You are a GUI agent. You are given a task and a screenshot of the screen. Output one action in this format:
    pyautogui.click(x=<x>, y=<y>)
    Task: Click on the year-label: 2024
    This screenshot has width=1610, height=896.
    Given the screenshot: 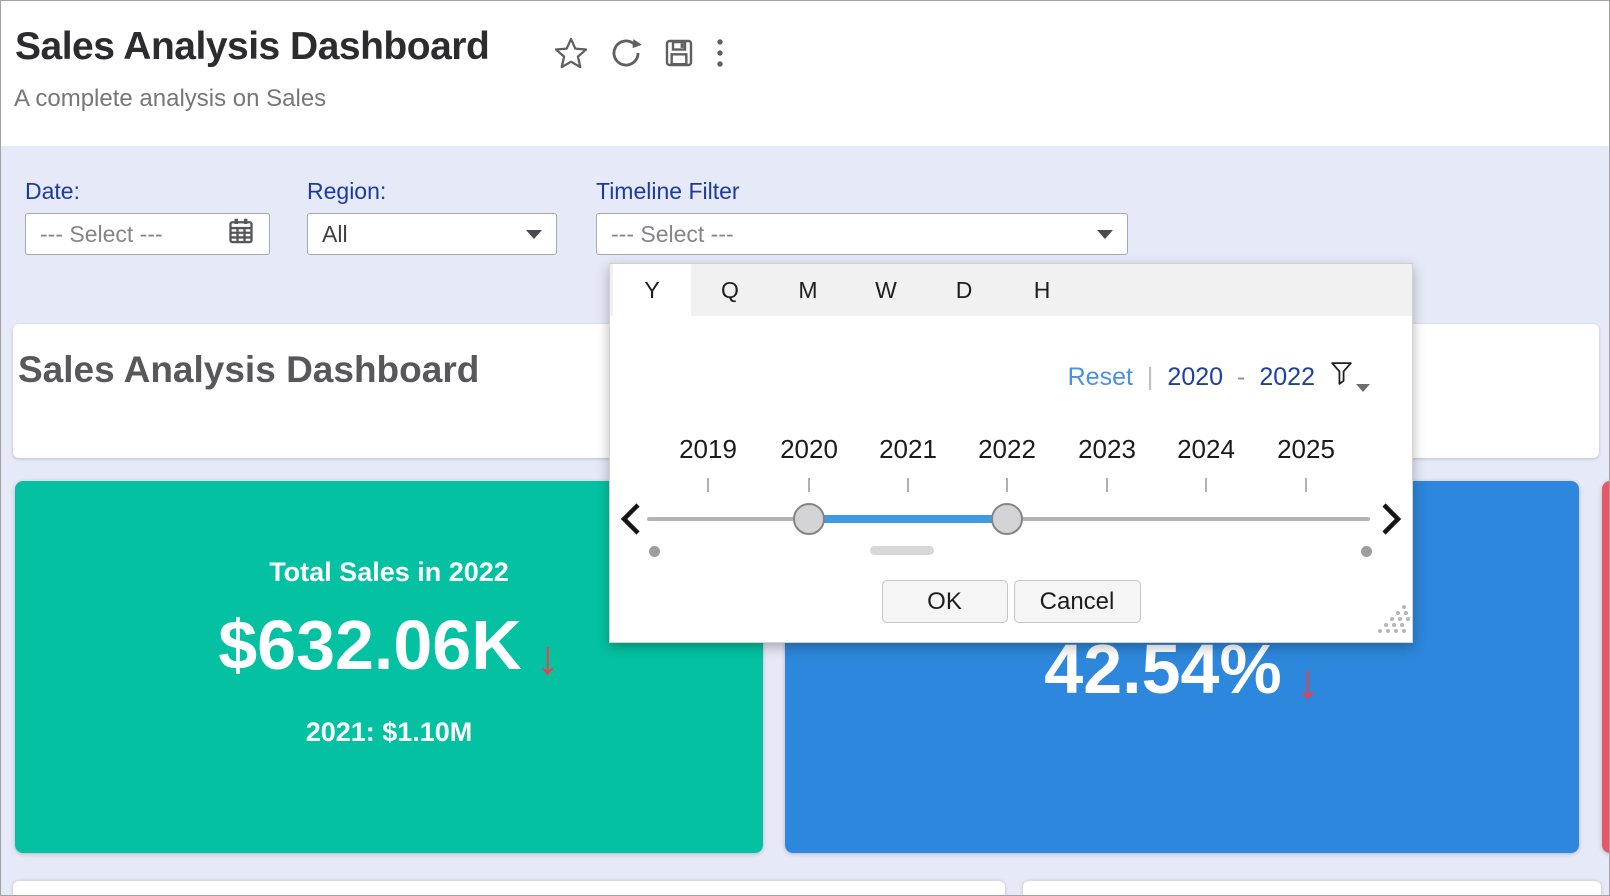 What is the action you would take?
    pyautogui.click(x=1206, y=449)
    